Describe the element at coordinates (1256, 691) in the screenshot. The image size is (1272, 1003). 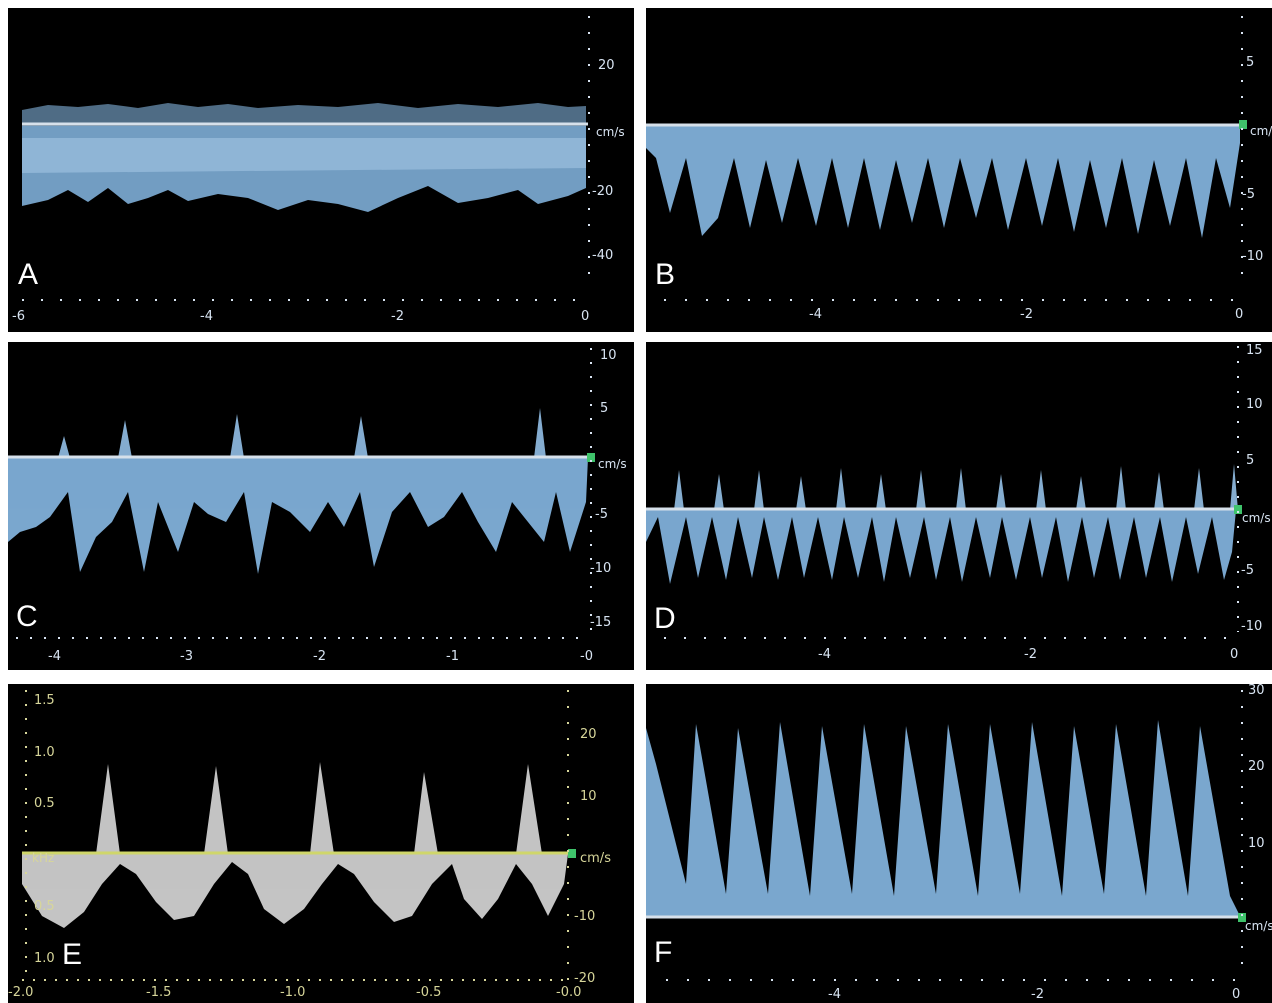
I see `velocity-tick: 30` at that location.